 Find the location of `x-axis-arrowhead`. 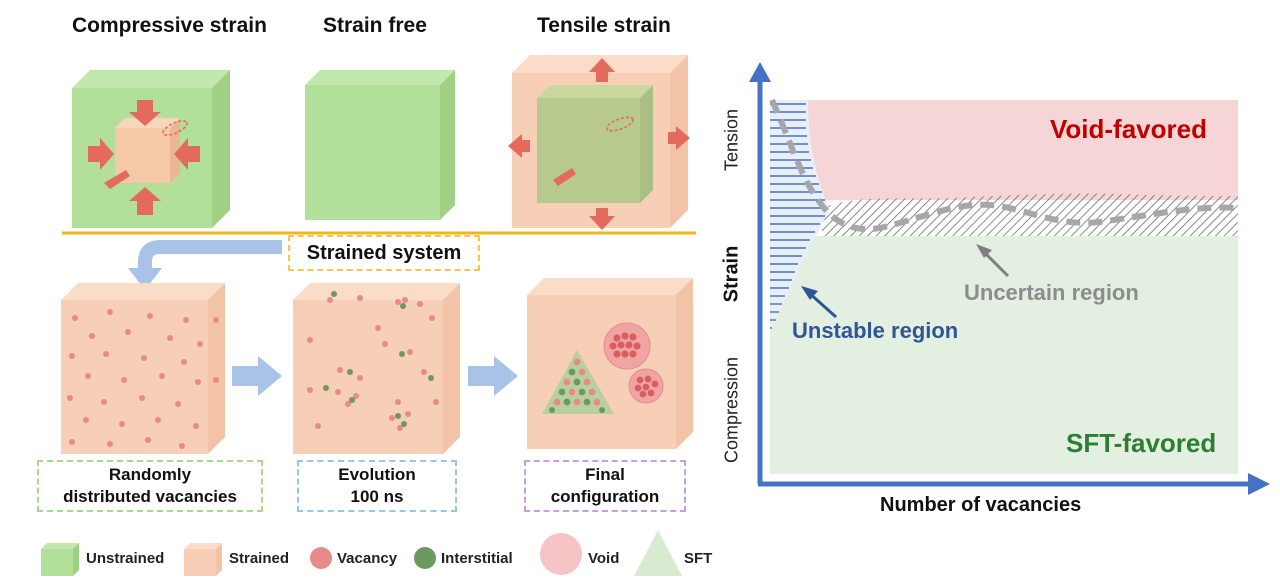

x-axis-arrowhead is located at coordinates (1259, 484).